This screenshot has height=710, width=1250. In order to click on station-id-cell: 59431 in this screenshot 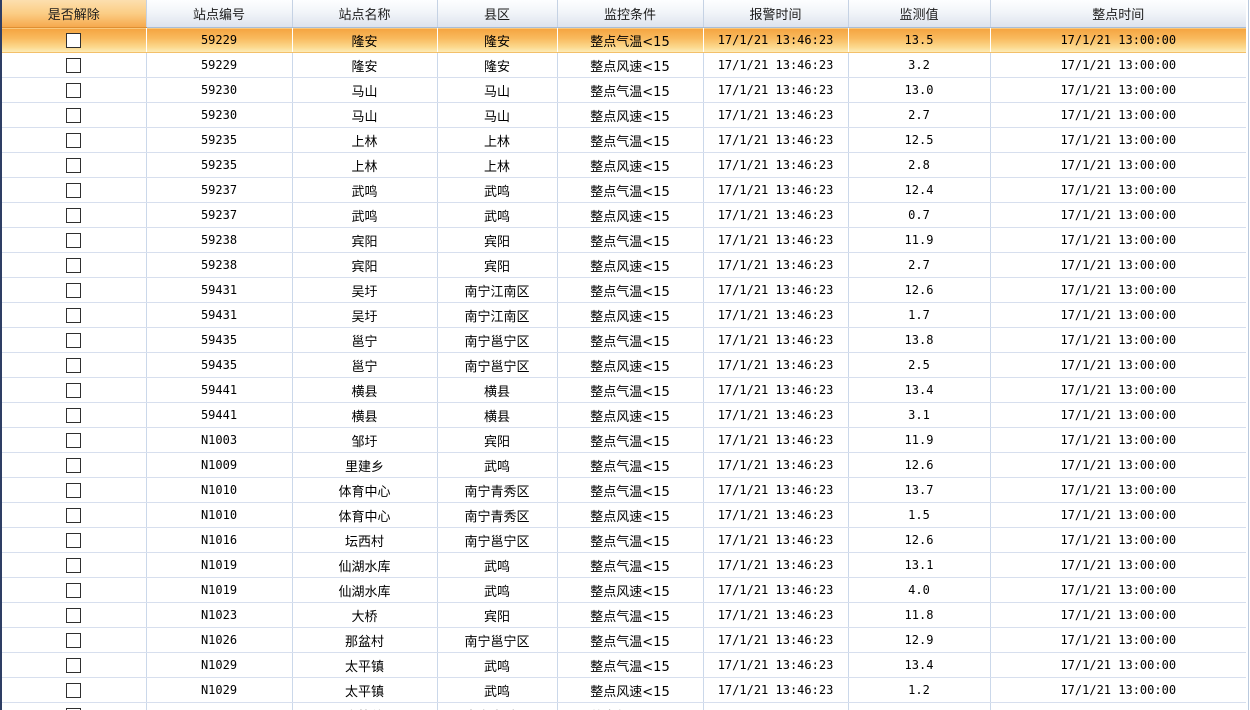, I will do `click(219, 290)`.